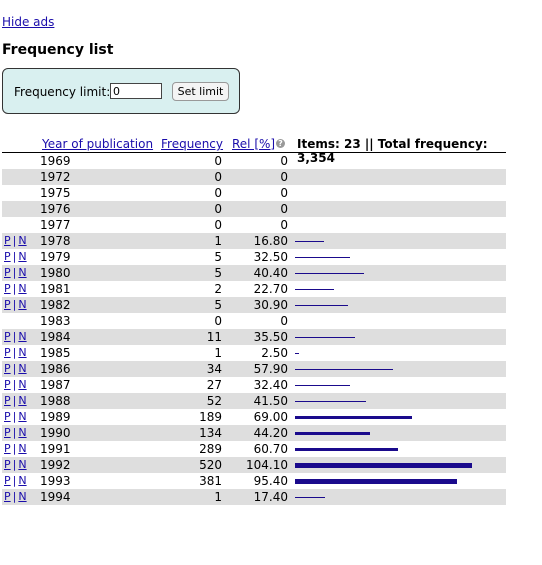  What do you see at coordinates (254, 241) in the screenshot?
I see `table-row: P | N 1978 1 16.80` at bounding box center [254, 241].